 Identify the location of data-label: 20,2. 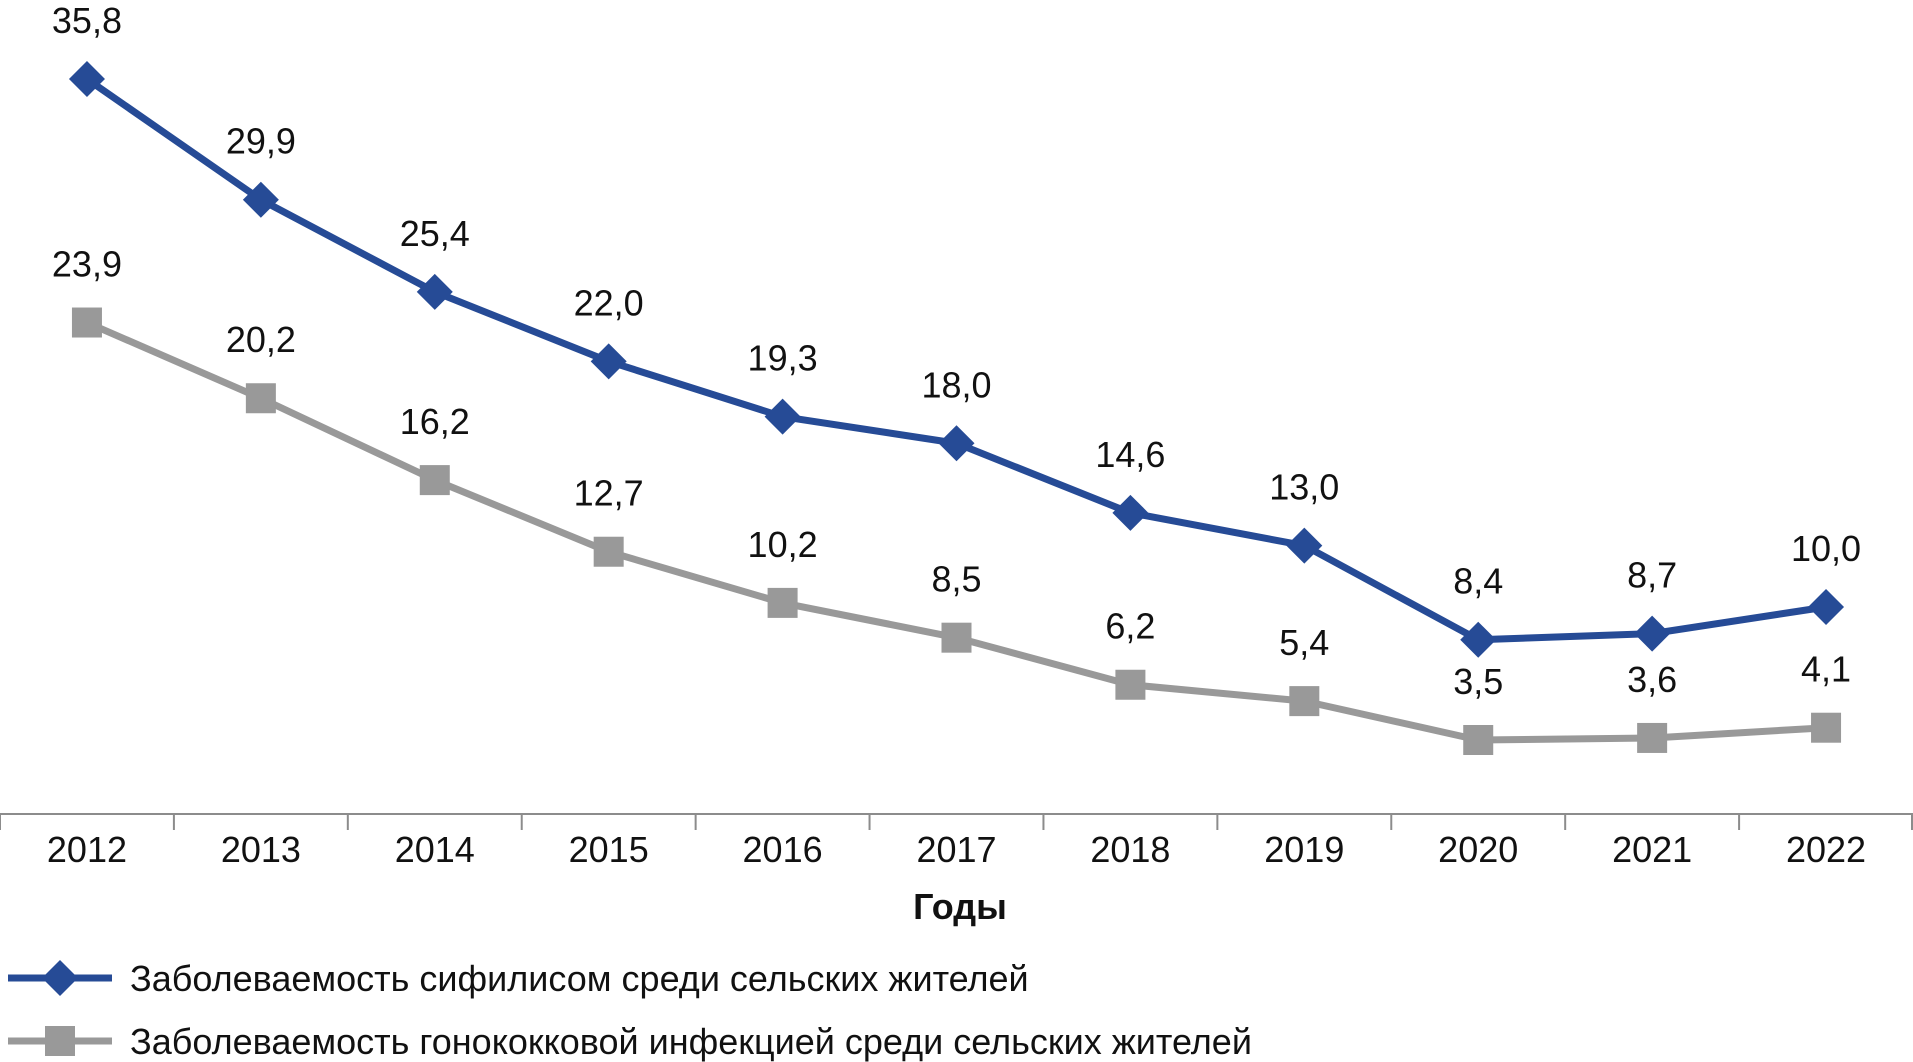
(261, 339).